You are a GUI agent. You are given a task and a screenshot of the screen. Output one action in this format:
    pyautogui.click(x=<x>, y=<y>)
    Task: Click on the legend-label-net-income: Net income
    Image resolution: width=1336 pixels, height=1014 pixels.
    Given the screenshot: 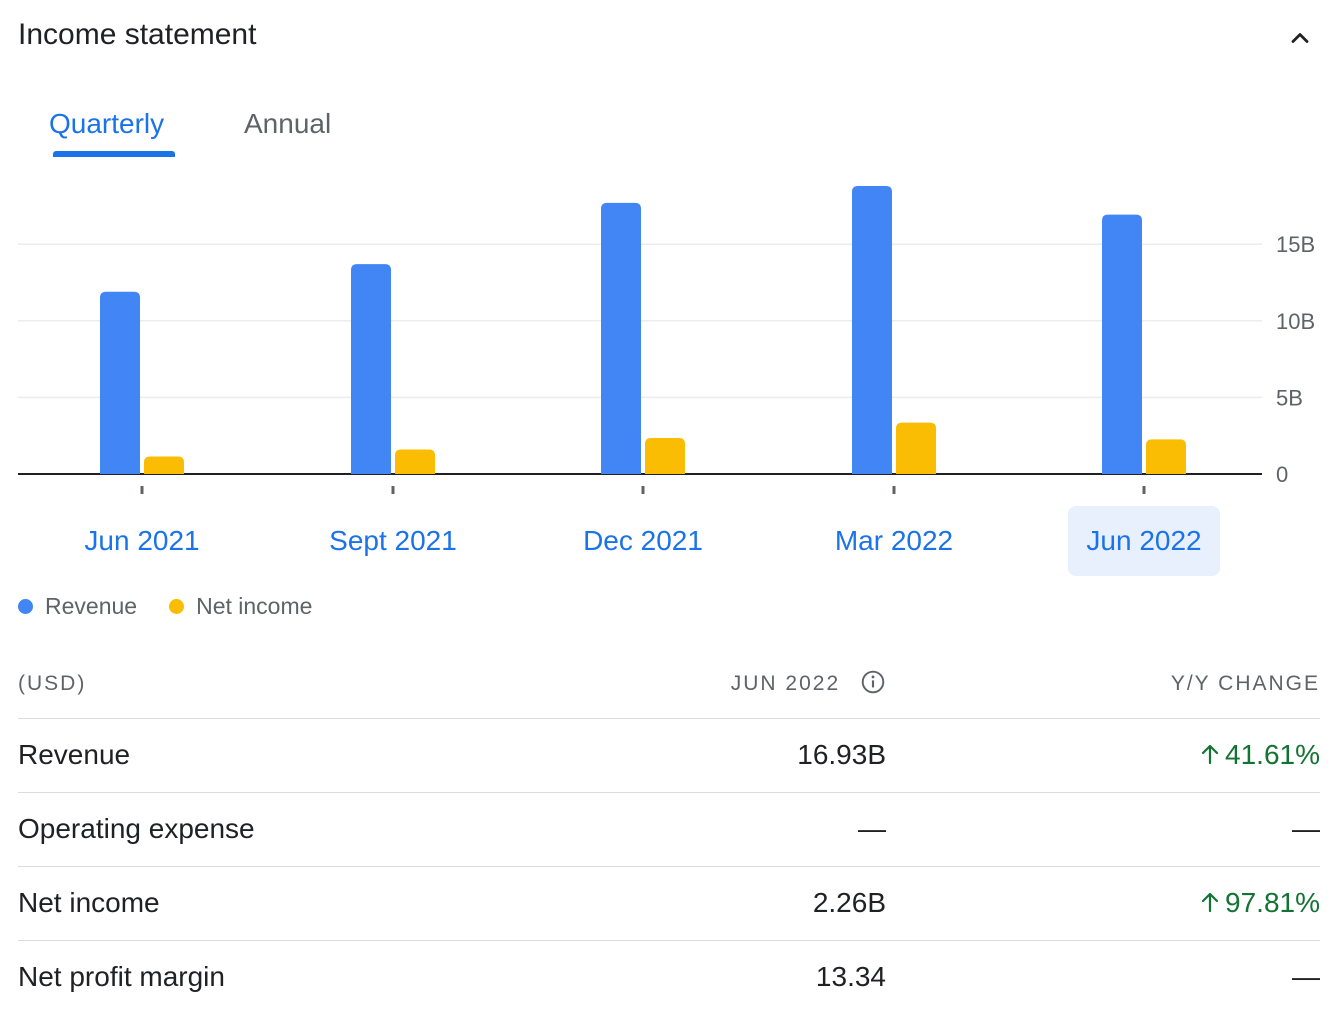 What is the action you would take?
    pyautogui.click(x=254, y=605)
    